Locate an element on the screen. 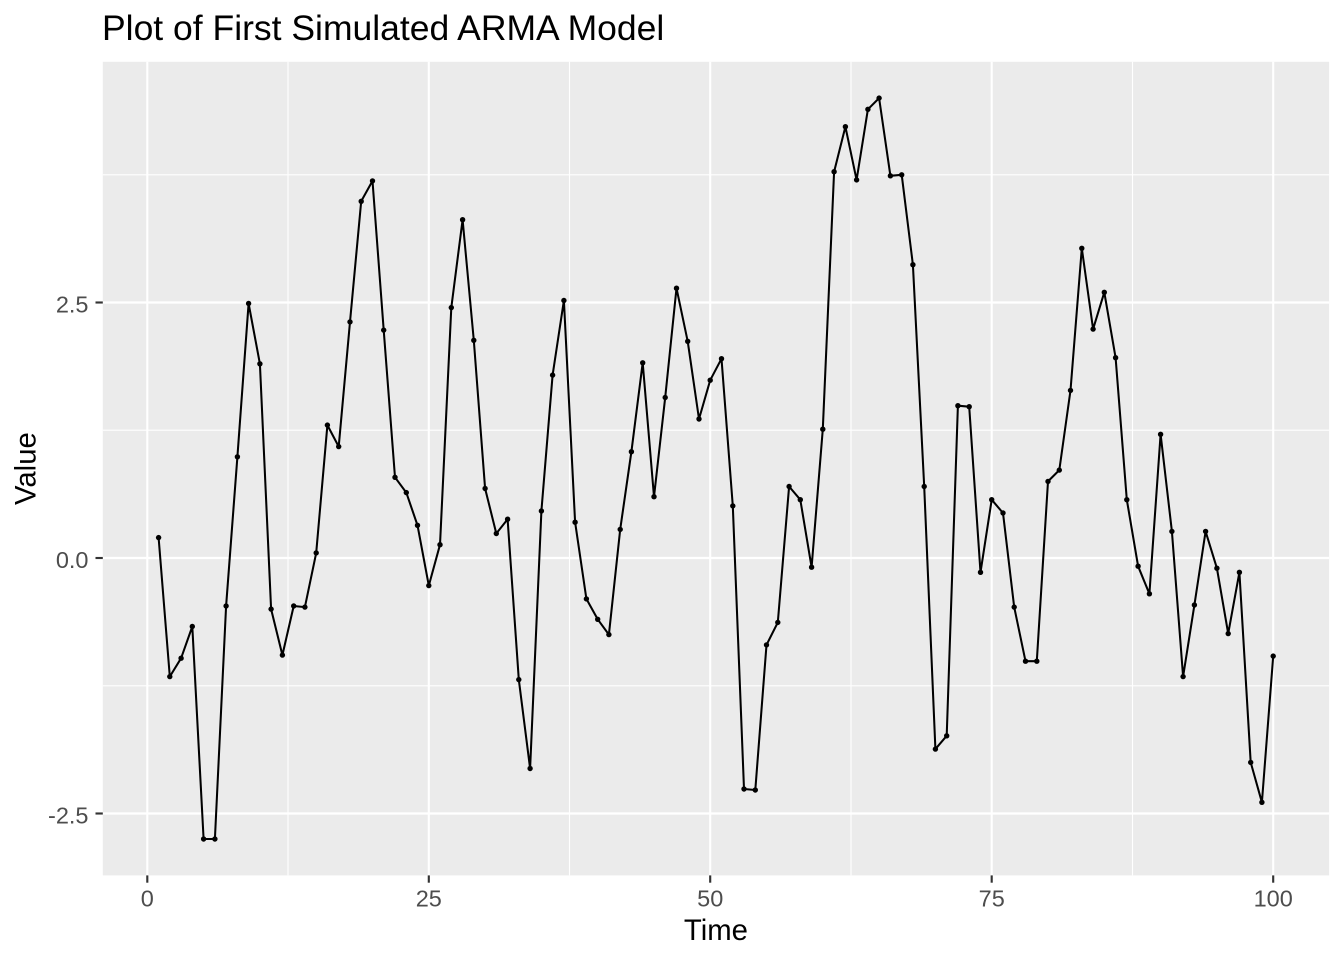 The width and height of the screenshot is (1344, 960). svg-text: 25 is located at coordinates (429, 898).